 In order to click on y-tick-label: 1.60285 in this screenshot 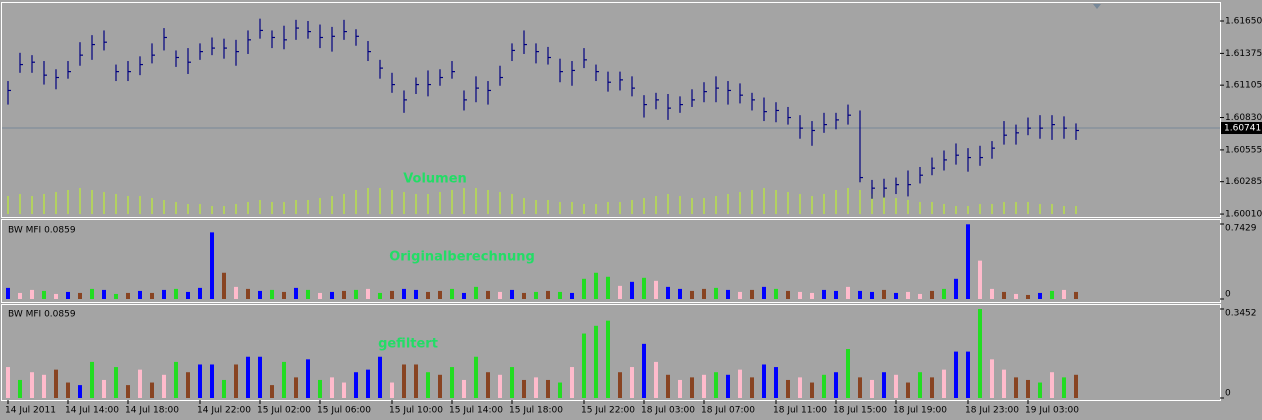, I will do `click(1243, 182)`.